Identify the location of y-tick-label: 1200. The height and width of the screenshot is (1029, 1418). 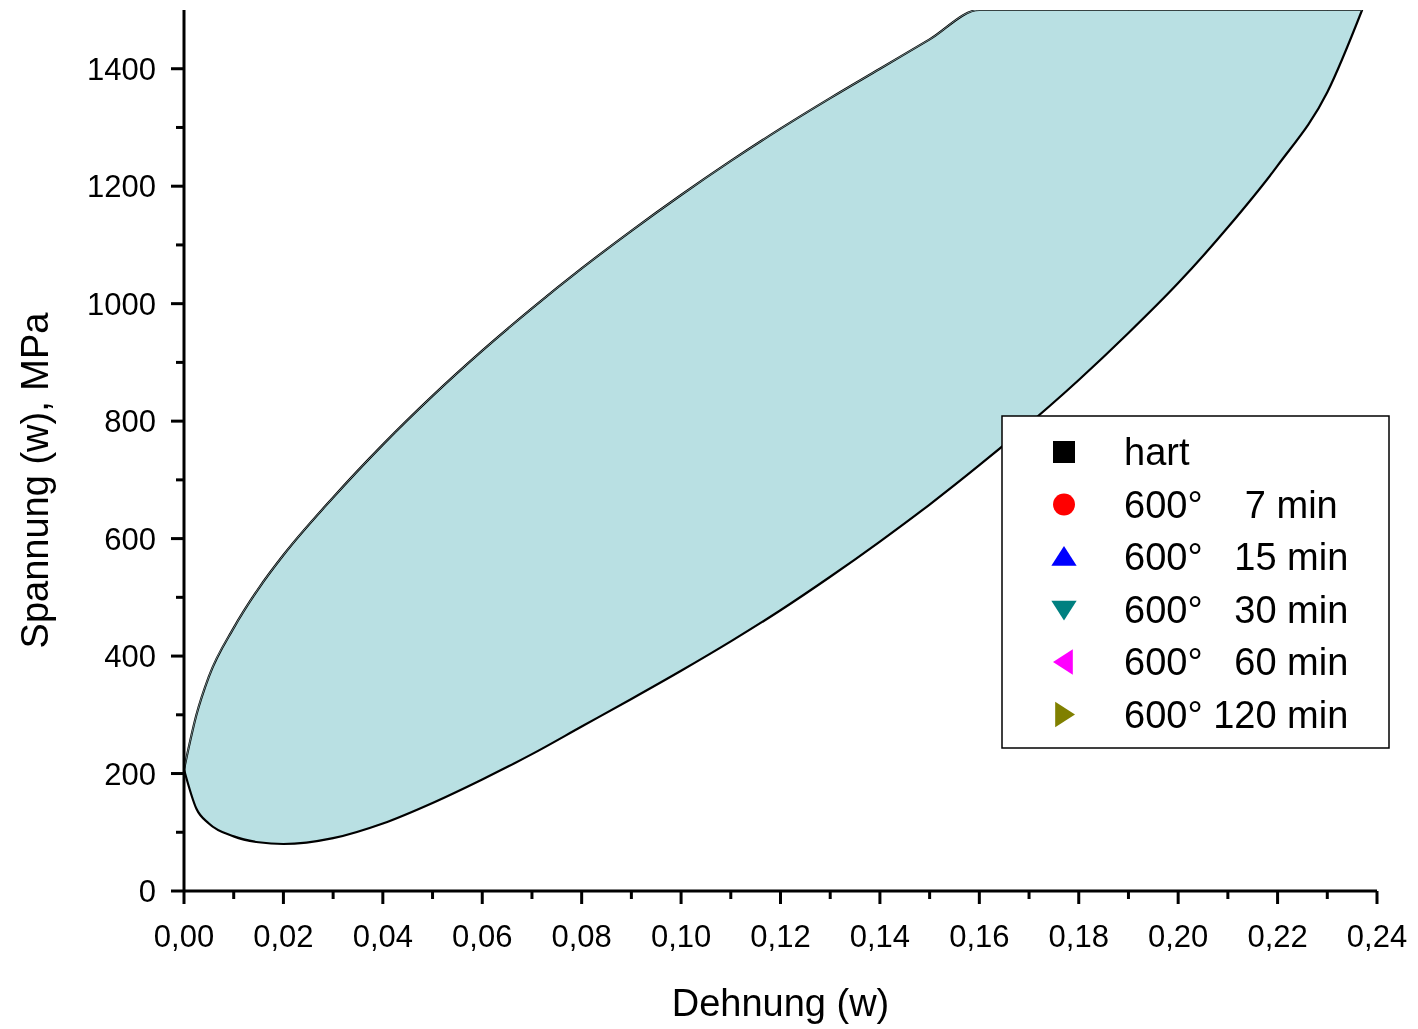
(121, 187).